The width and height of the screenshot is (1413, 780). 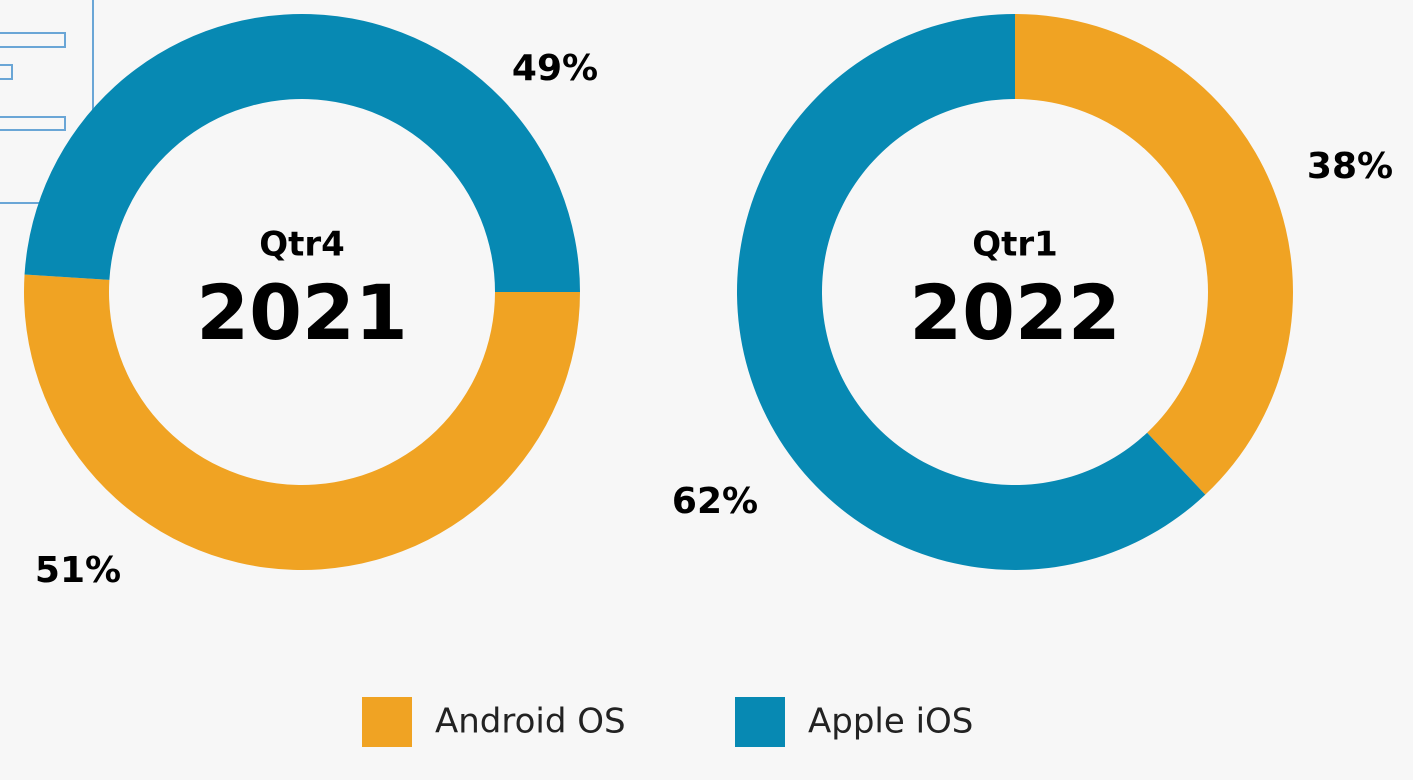 I want to click on center-subtitle: 2022, so click(x=1015, y=312).